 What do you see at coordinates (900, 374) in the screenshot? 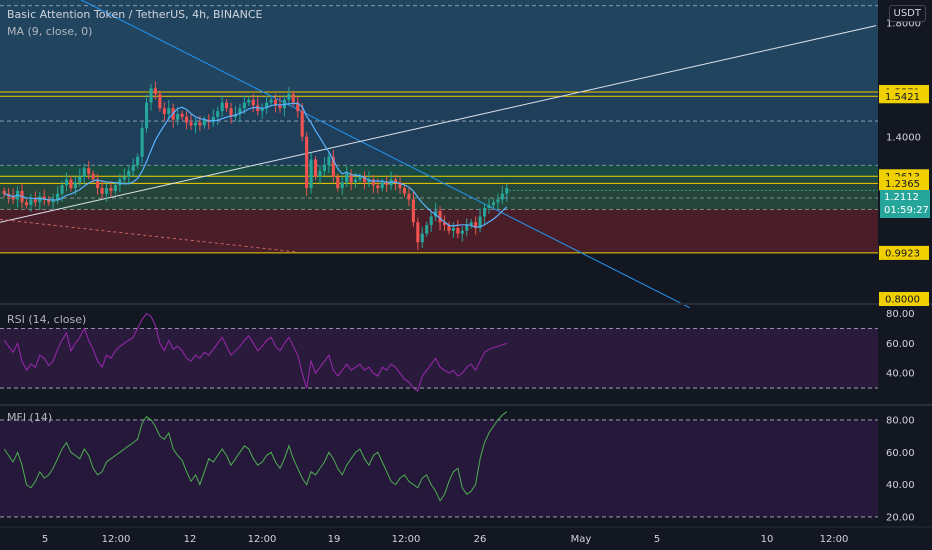
I see `rsi-axis-tick: 40.00` at bounding box center [900, 374].